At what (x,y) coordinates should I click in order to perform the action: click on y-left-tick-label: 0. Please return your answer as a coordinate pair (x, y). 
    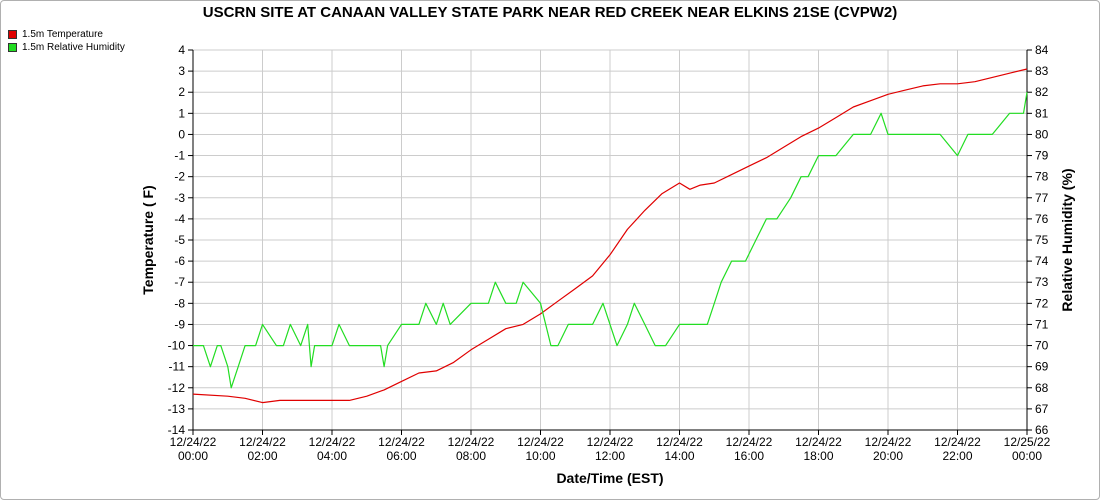
    Looking at the image, I should click on (181, 134).